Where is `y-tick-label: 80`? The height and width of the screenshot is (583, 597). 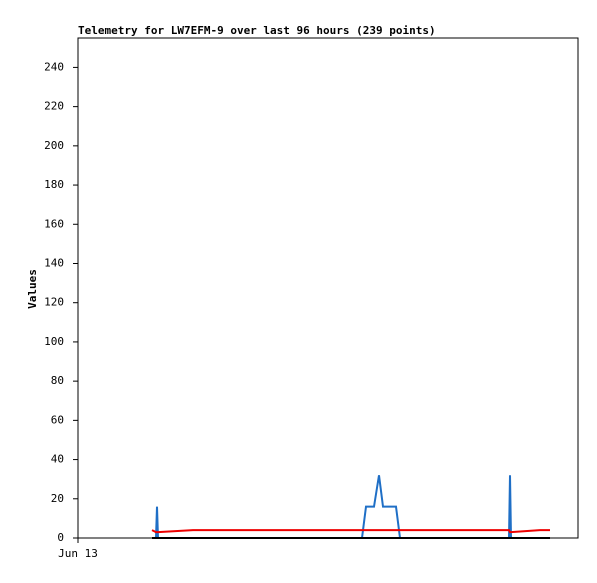 y-tick-label: 80 is located at coordinates (57, 380).